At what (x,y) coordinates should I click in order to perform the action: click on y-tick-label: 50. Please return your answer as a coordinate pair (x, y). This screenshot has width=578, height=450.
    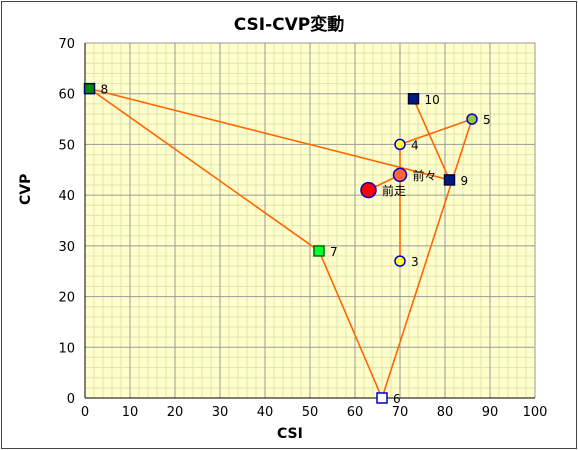
    Looking at the image, I should click on (66, 145).